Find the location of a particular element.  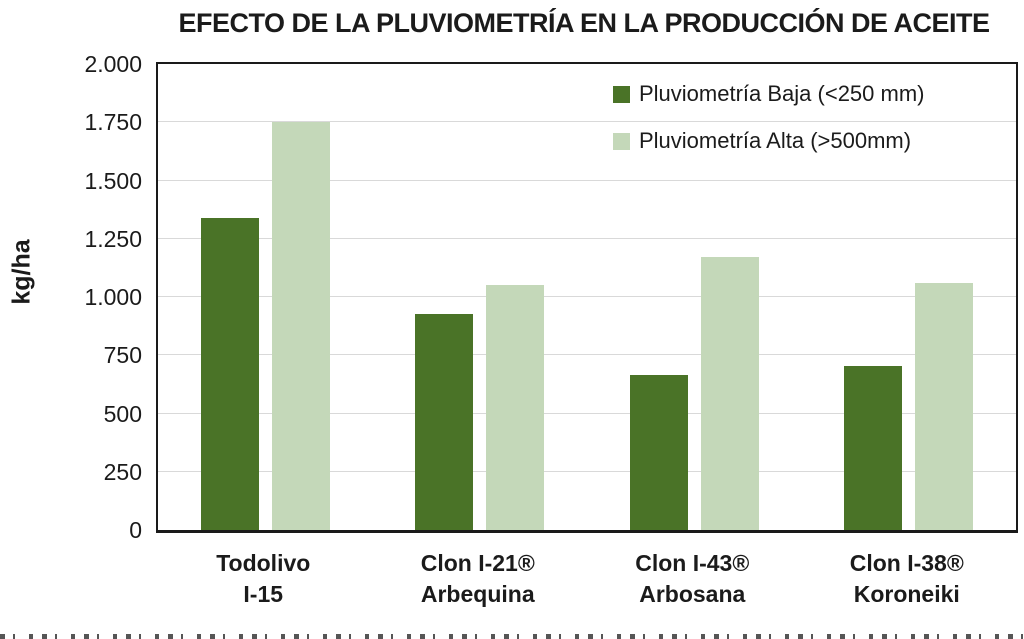

y-tick-label: 1.500 is located at coordinates (113, 180).